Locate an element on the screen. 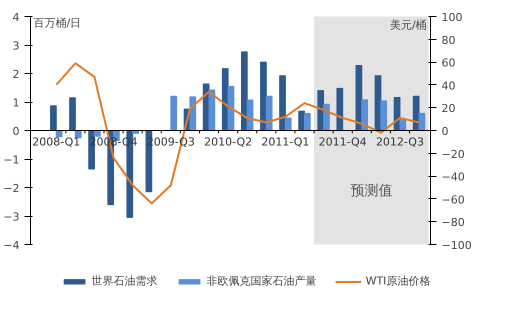 This screenshot has height=331, width=519. y-tick-label: 4 is located at coordinates (16, 17).